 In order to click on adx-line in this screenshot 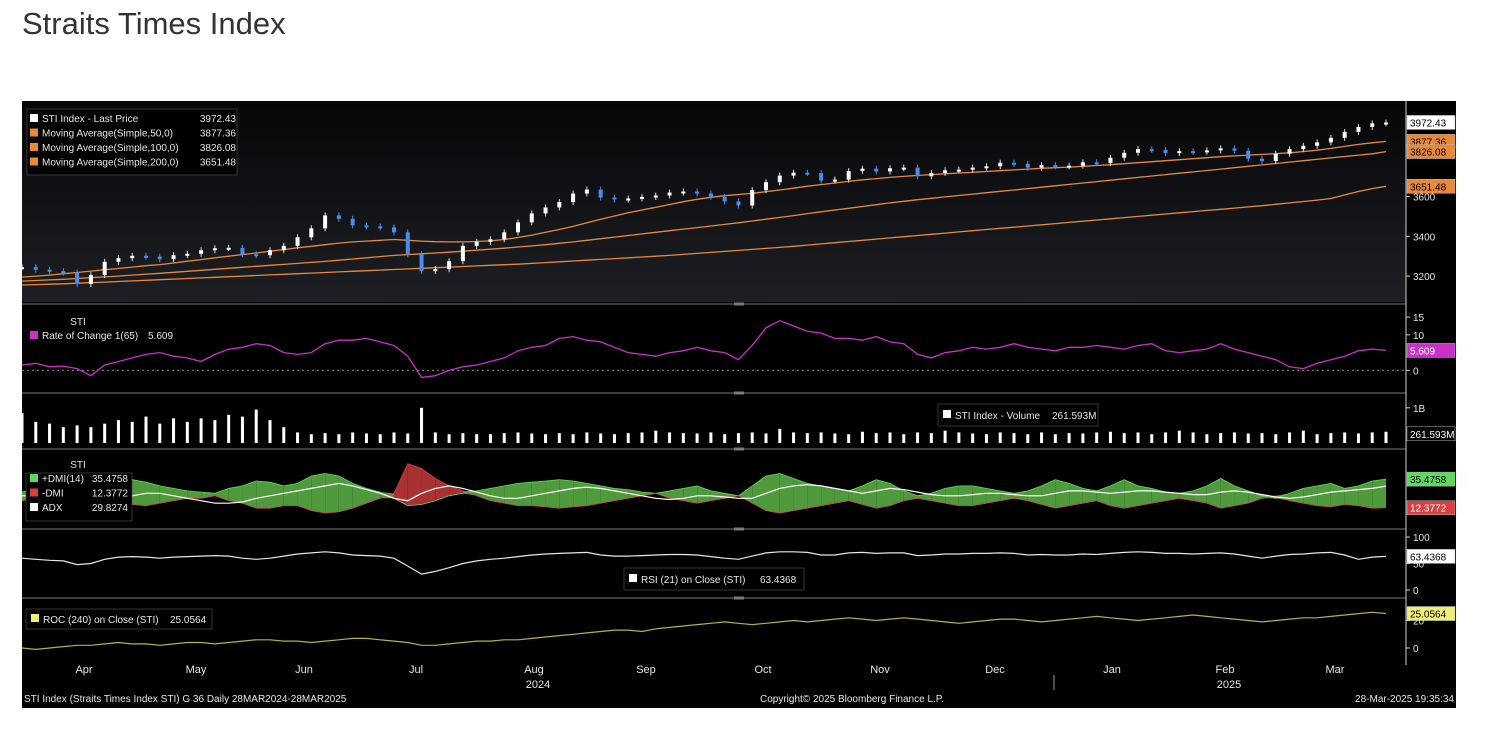, I will do `click(704, 493)`.